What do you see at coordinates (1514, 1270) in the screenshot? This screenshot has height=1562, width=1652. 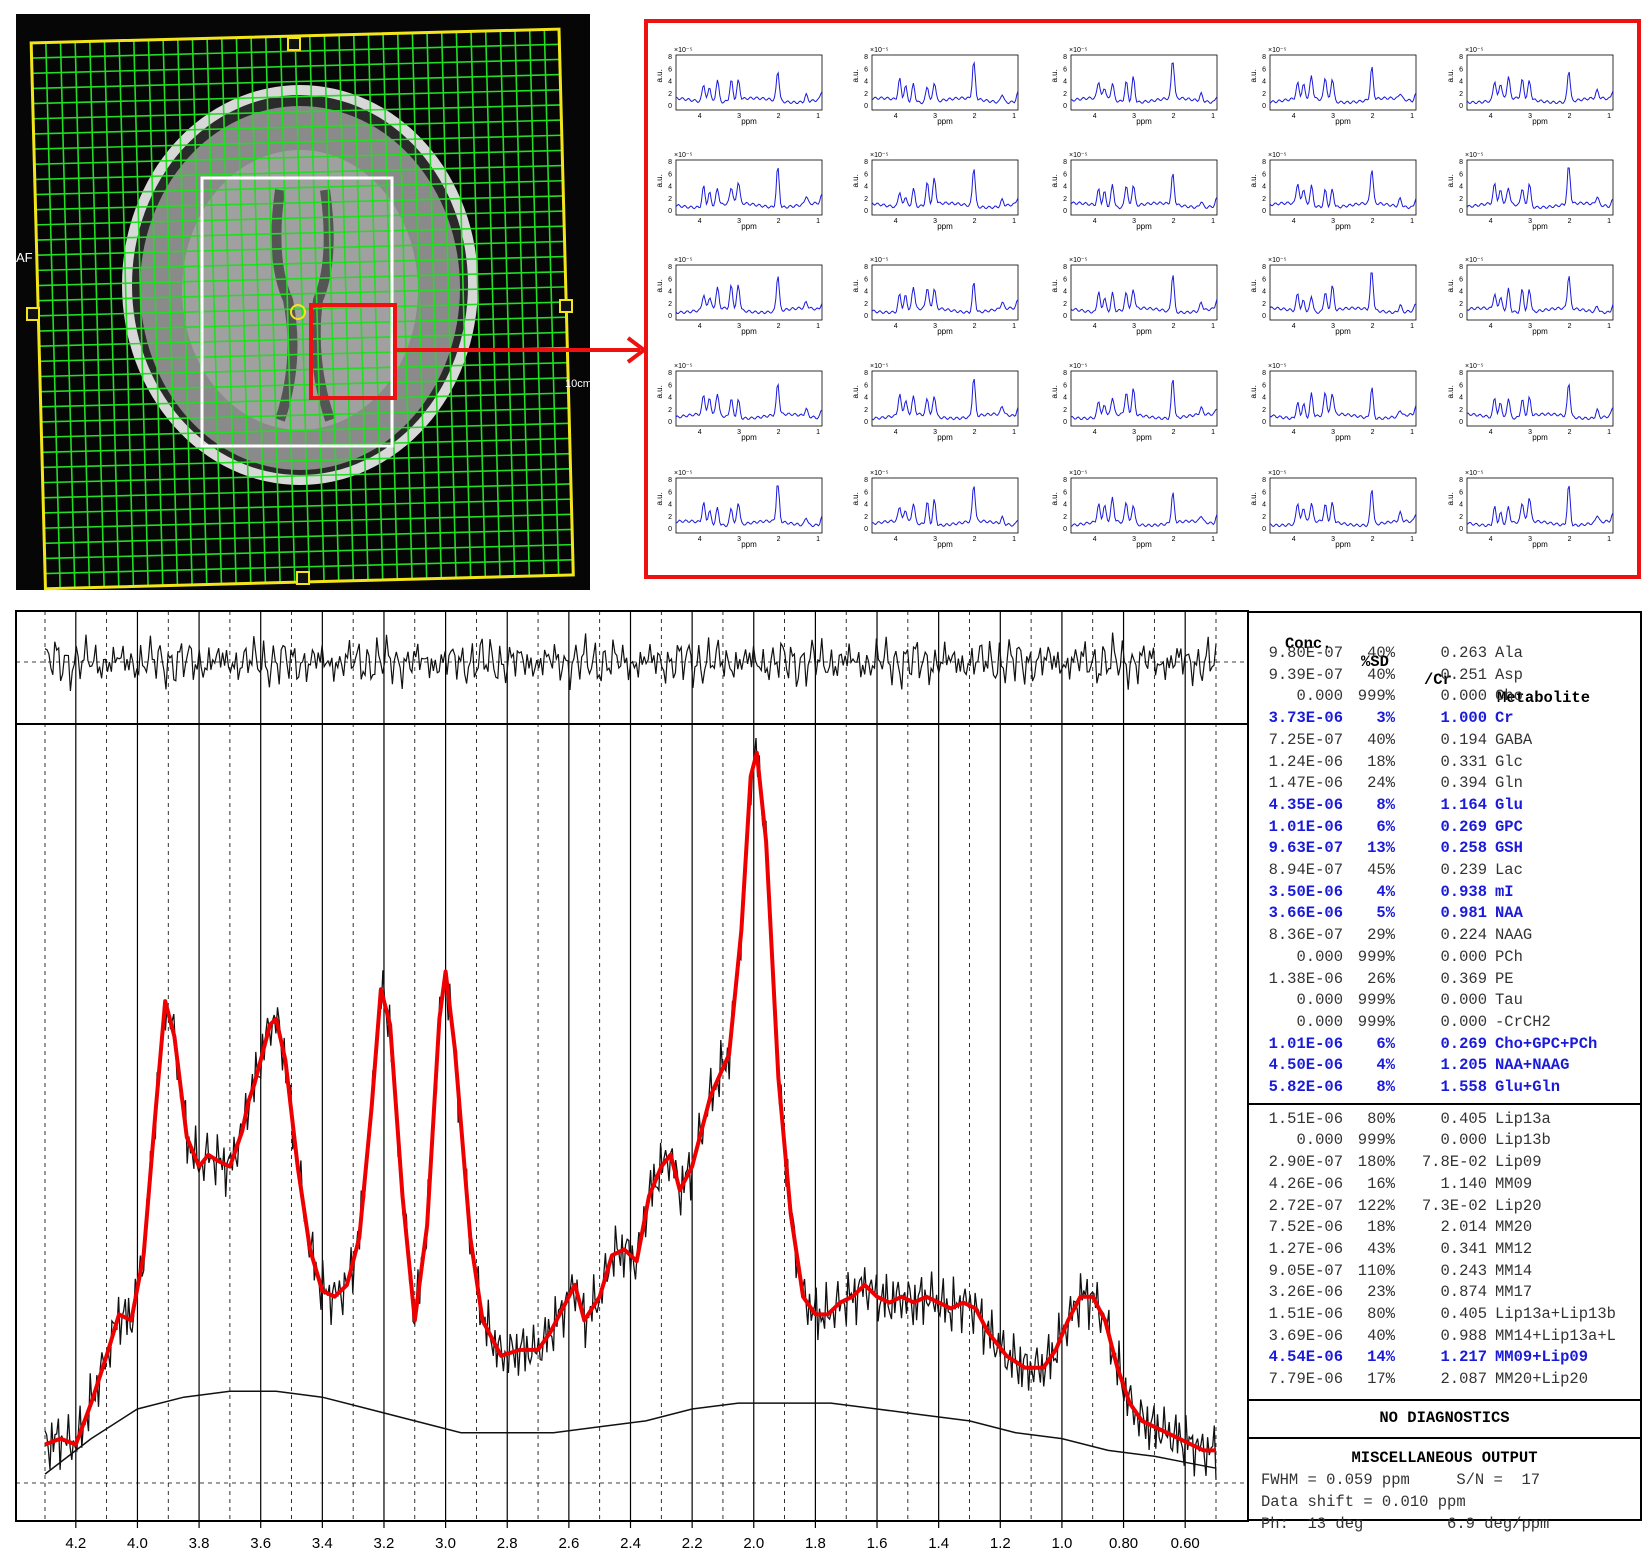 I see `cell-name: MM14` at bounding box center [1514, 1270].